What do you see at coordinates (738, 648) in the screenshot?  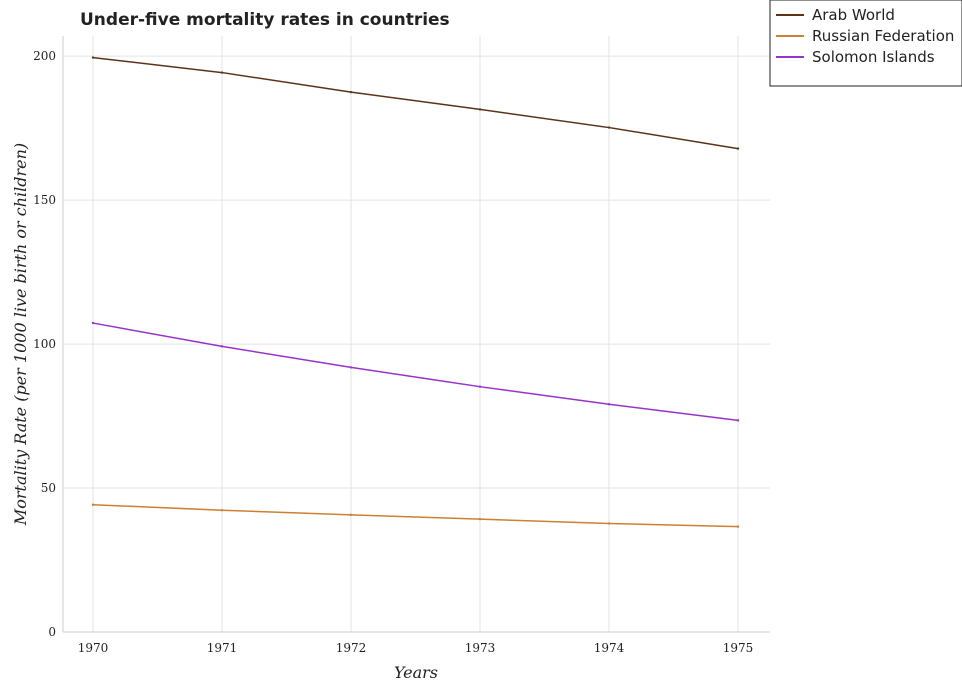 I see `x-tick-label: 1975` at bounding box center [738, 648].